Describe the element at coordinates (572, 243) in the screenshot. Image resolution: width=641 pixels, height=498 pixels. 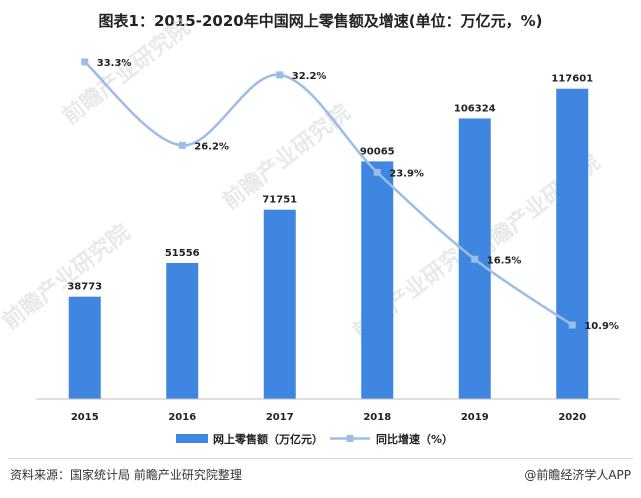
I see `bar-2020` at that location.